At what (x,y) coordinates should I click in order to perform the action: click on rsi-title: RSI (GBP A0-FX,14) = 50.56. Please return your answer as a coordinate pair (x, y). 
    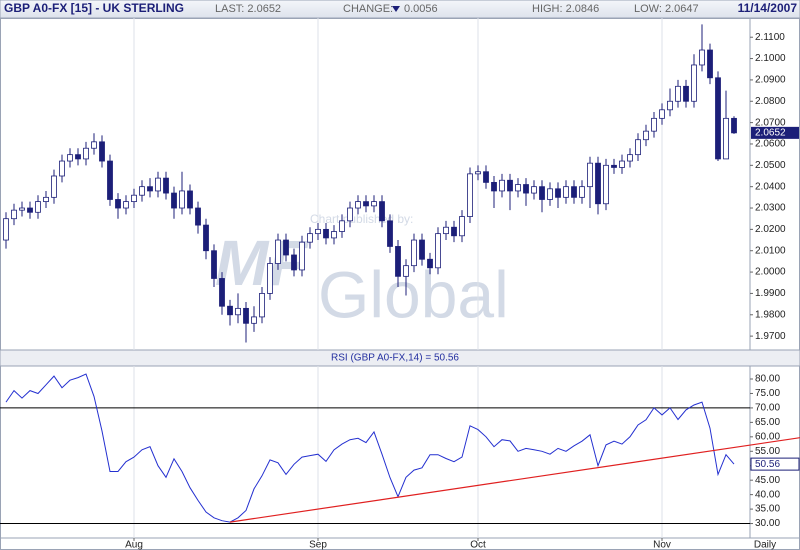
    Looking at the image, I should click on (395, 358).